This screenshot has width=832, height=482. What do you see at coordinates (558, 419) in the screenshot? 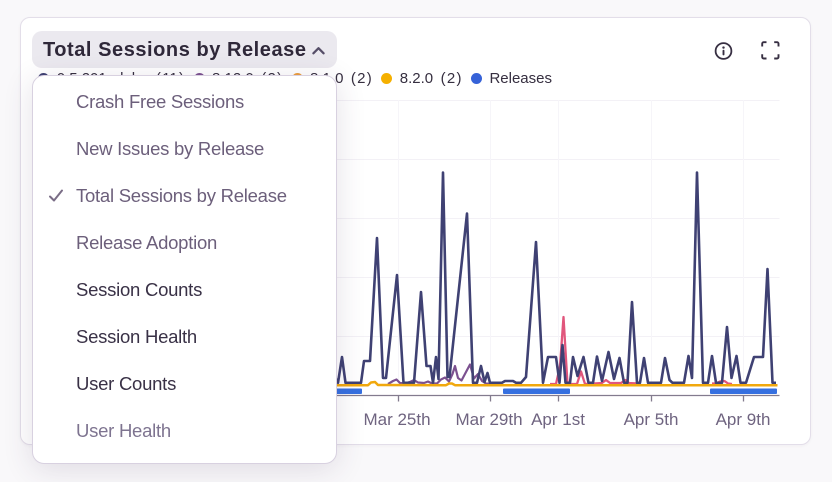
I see `svg-text: Apr 1st` at bounding box center [558, 419].